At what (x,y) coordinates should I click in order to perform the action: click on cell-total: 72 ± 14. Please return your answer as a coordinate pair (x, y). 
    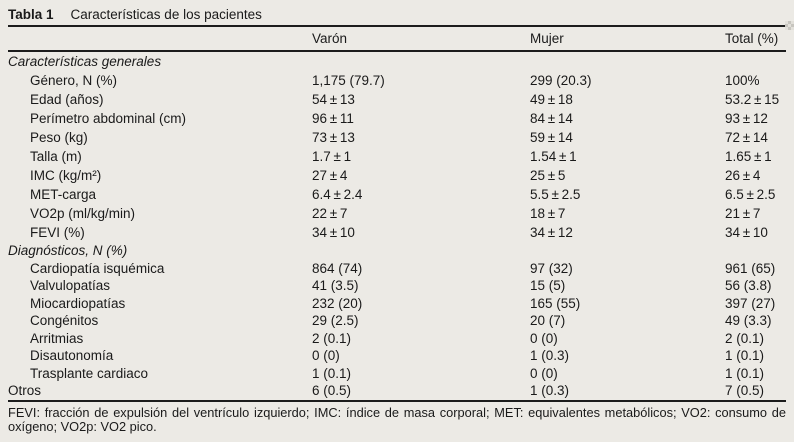
    Looking at the image, I should click on (746, 137).